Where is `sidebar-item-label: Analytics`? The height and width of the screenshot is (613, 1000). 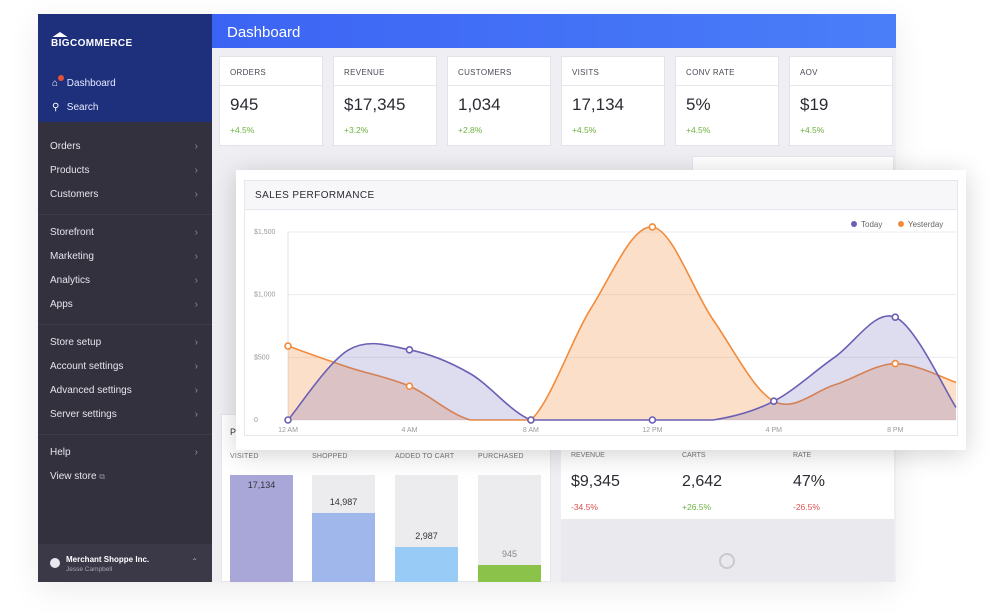
sidebar-item-label: Analytics is located at coordinates (70, 280).